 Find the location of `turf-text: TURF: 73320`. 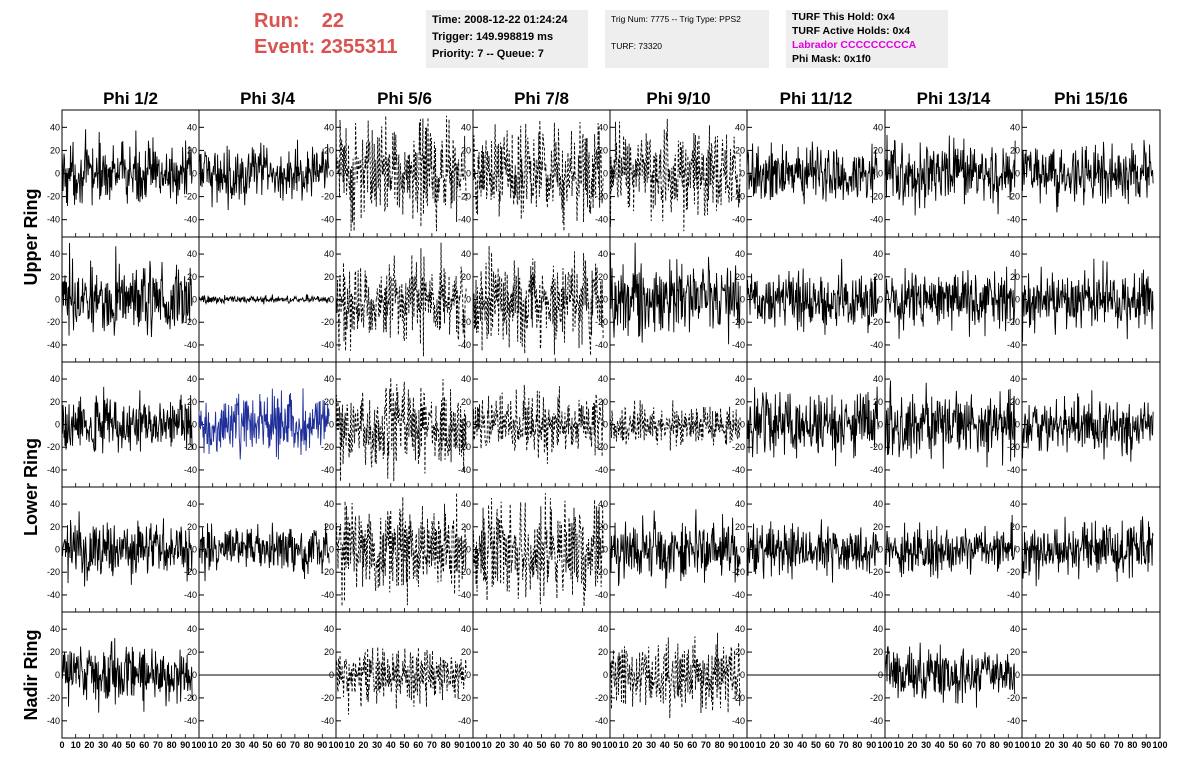

turf-text: TURF: 73320 is located at coordinates (637, 46).